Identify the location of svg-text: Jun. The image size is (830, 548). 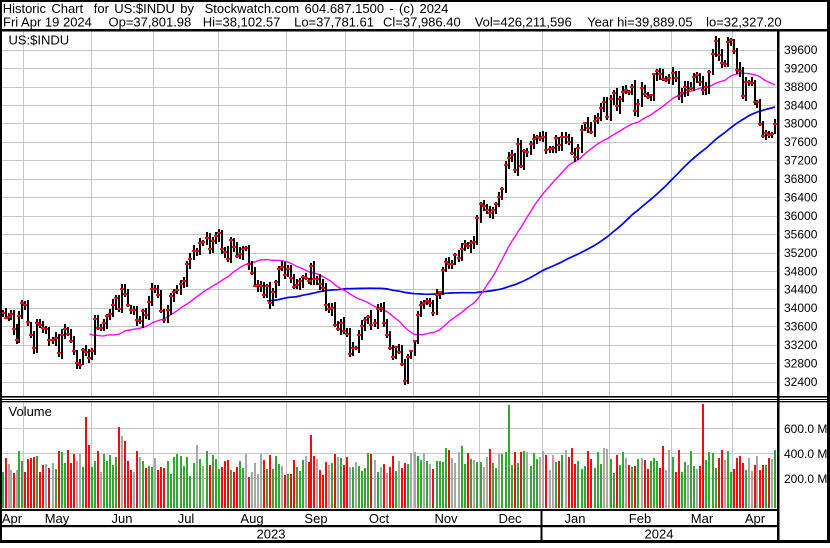
(122, 518).